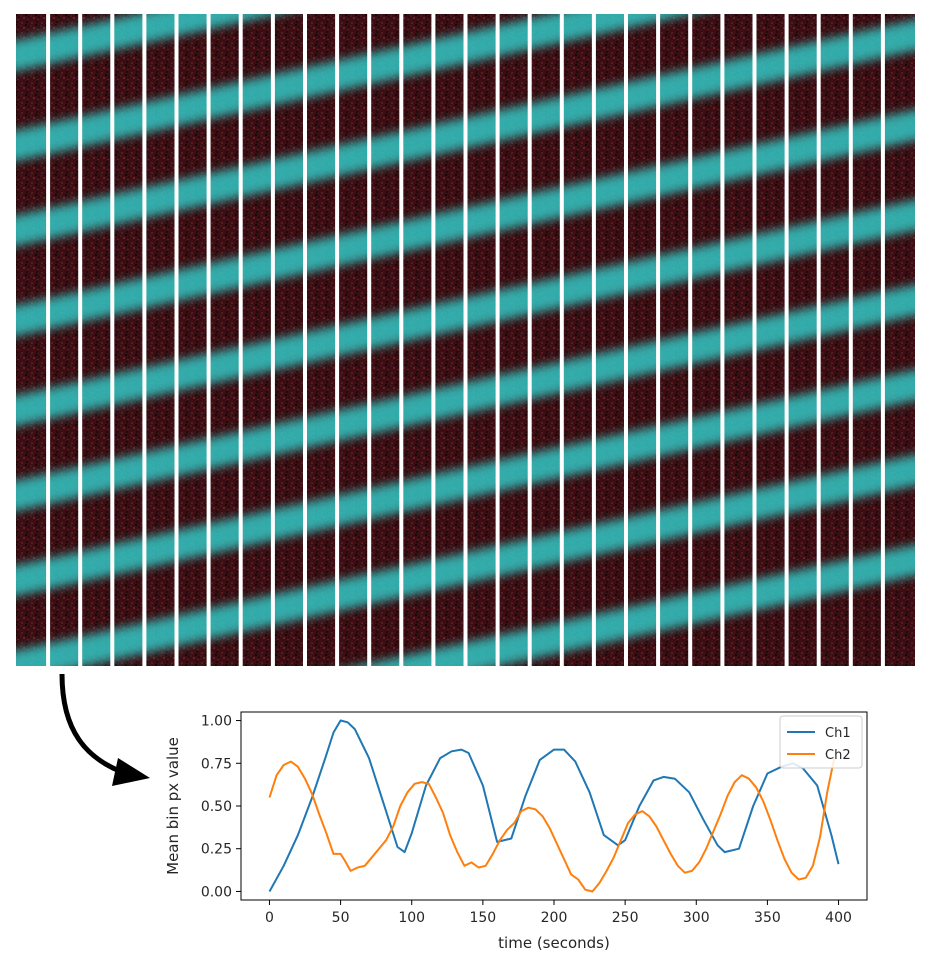  What do you see at coordinates (216, 722) in the screenshot?
I see `y-tick-label: 1.00` at bounding box center [216, 722].